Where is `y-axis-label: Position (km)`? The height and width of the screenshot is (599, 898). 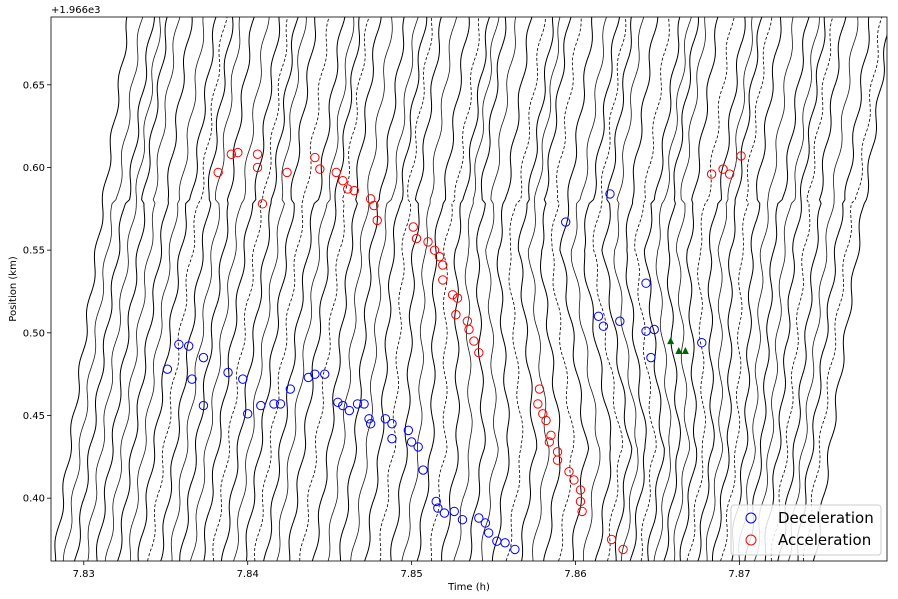 y-axis-label: Position (km) is located at coordinates (13, 289).